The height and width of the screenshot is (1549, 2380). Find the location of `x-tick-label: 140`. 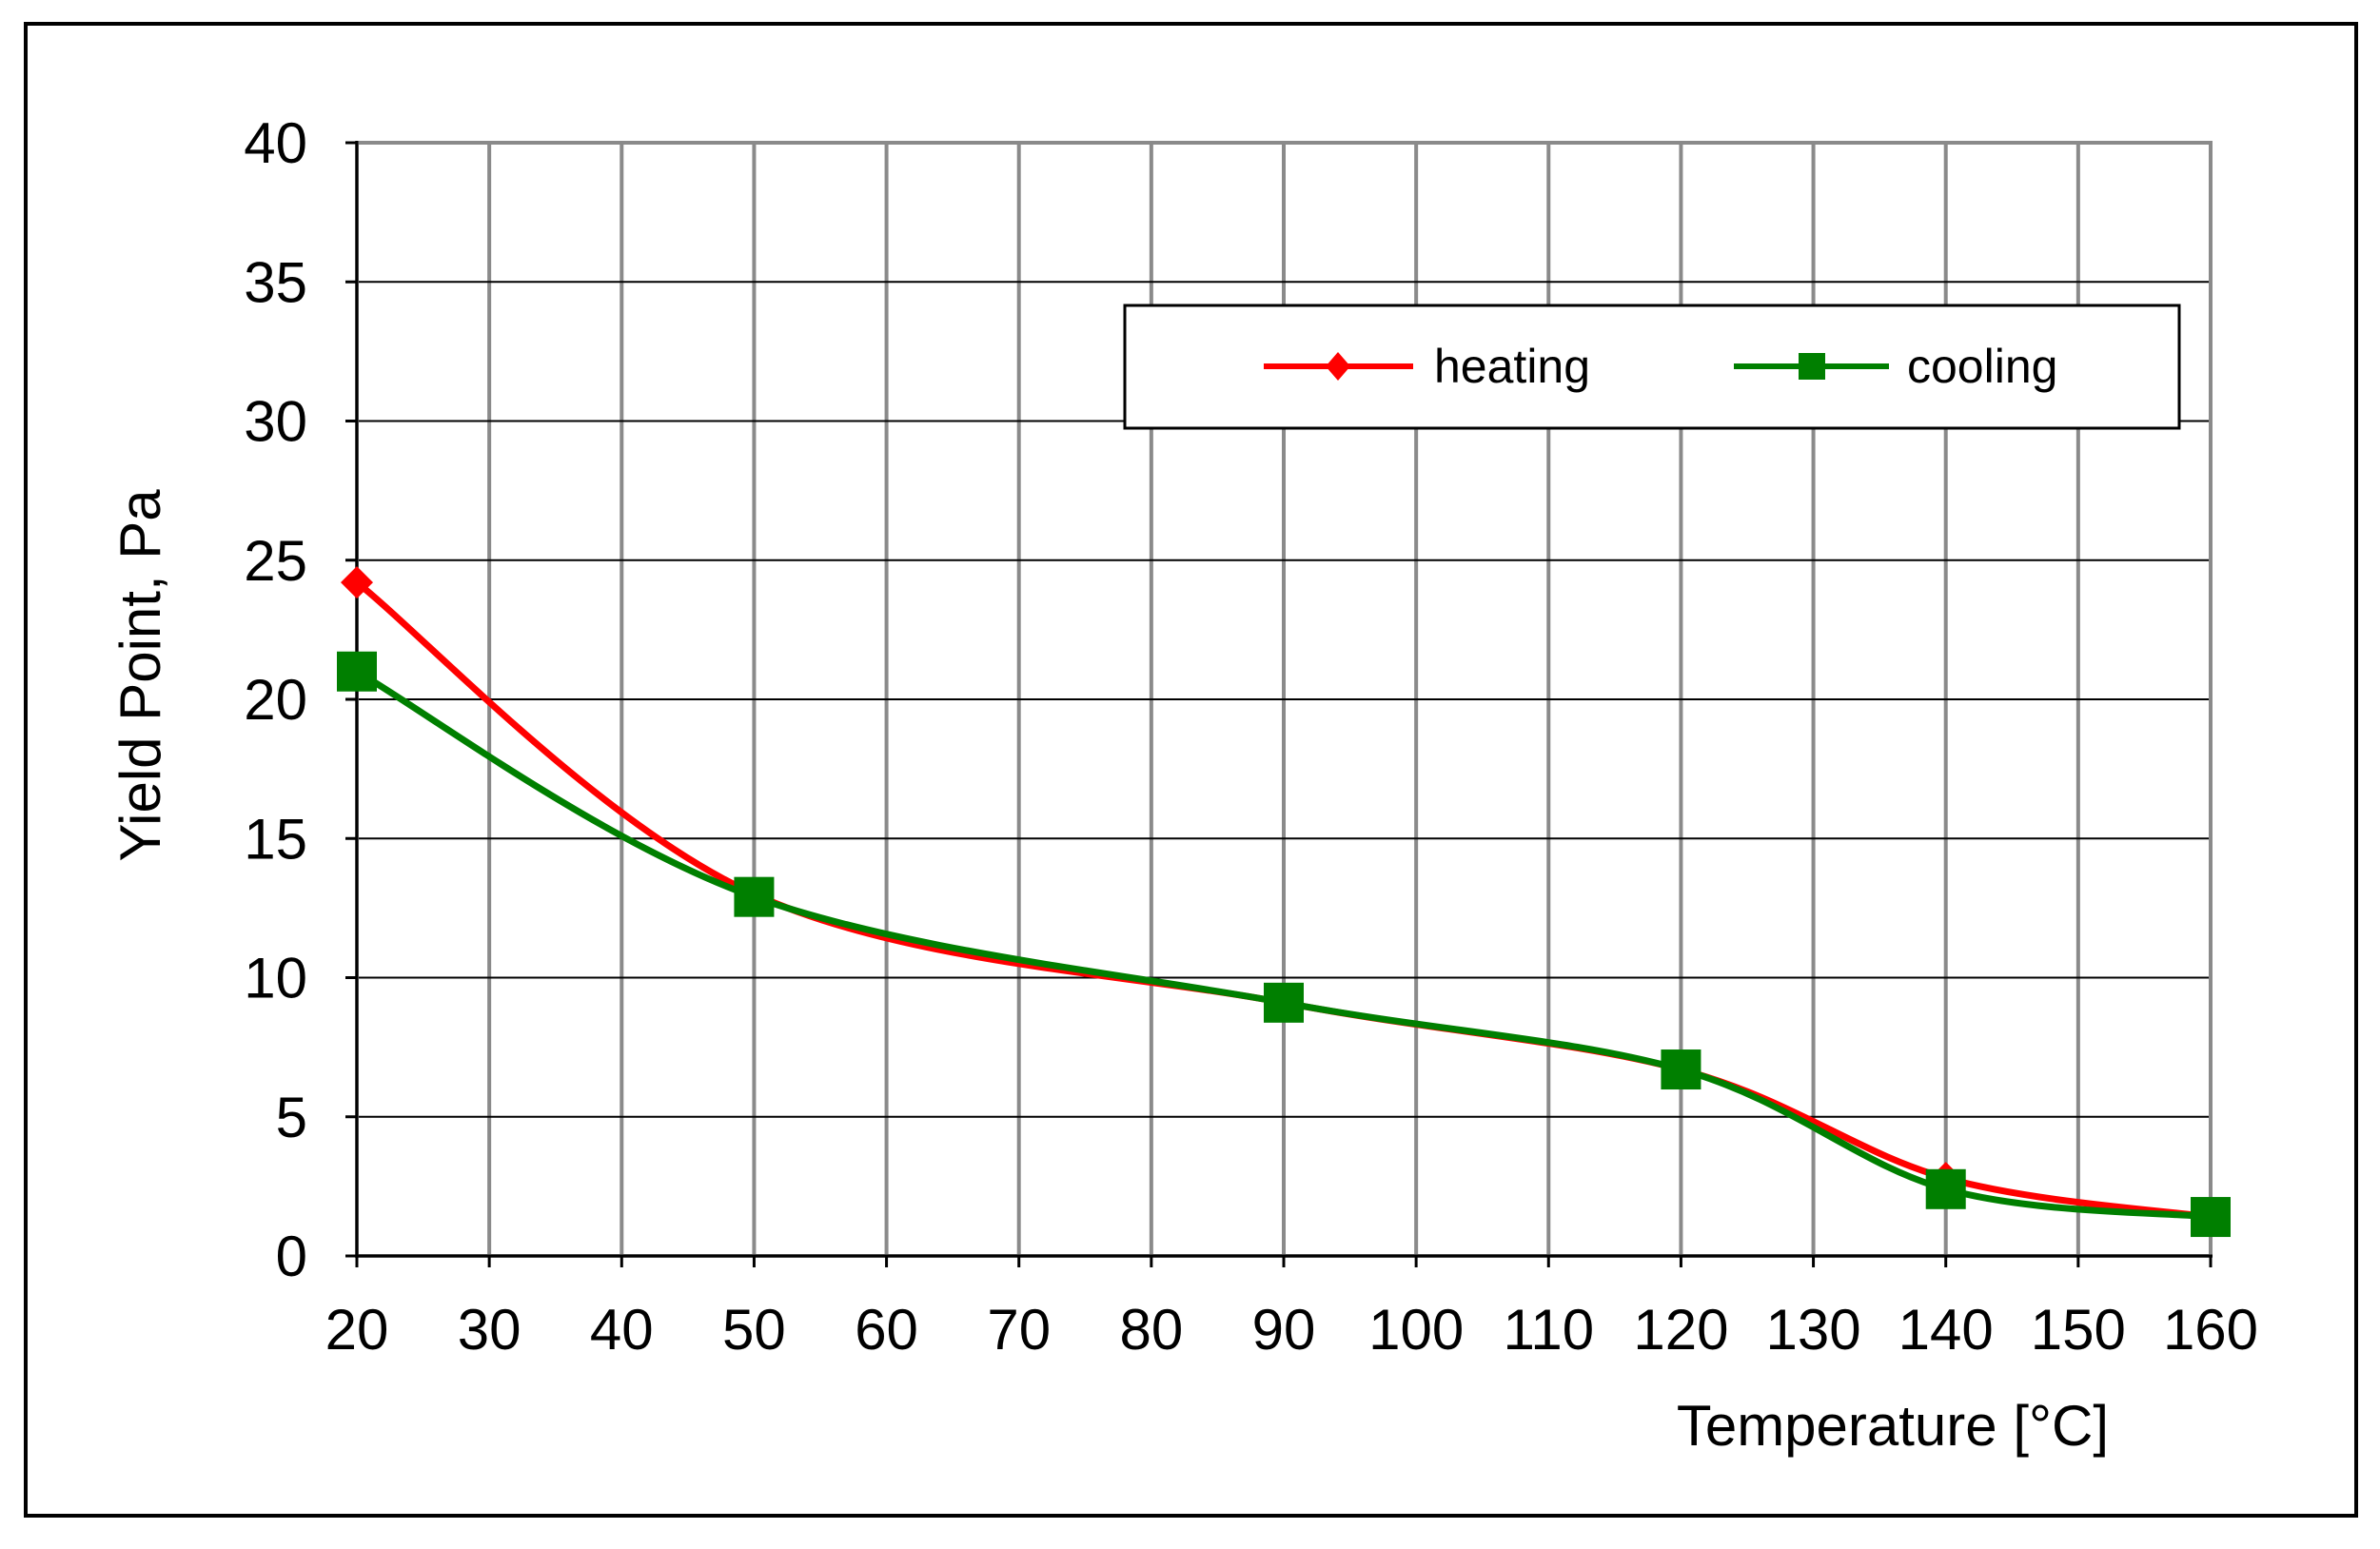

x-tick-label: 140 is located at coordinates (1946, 1330).